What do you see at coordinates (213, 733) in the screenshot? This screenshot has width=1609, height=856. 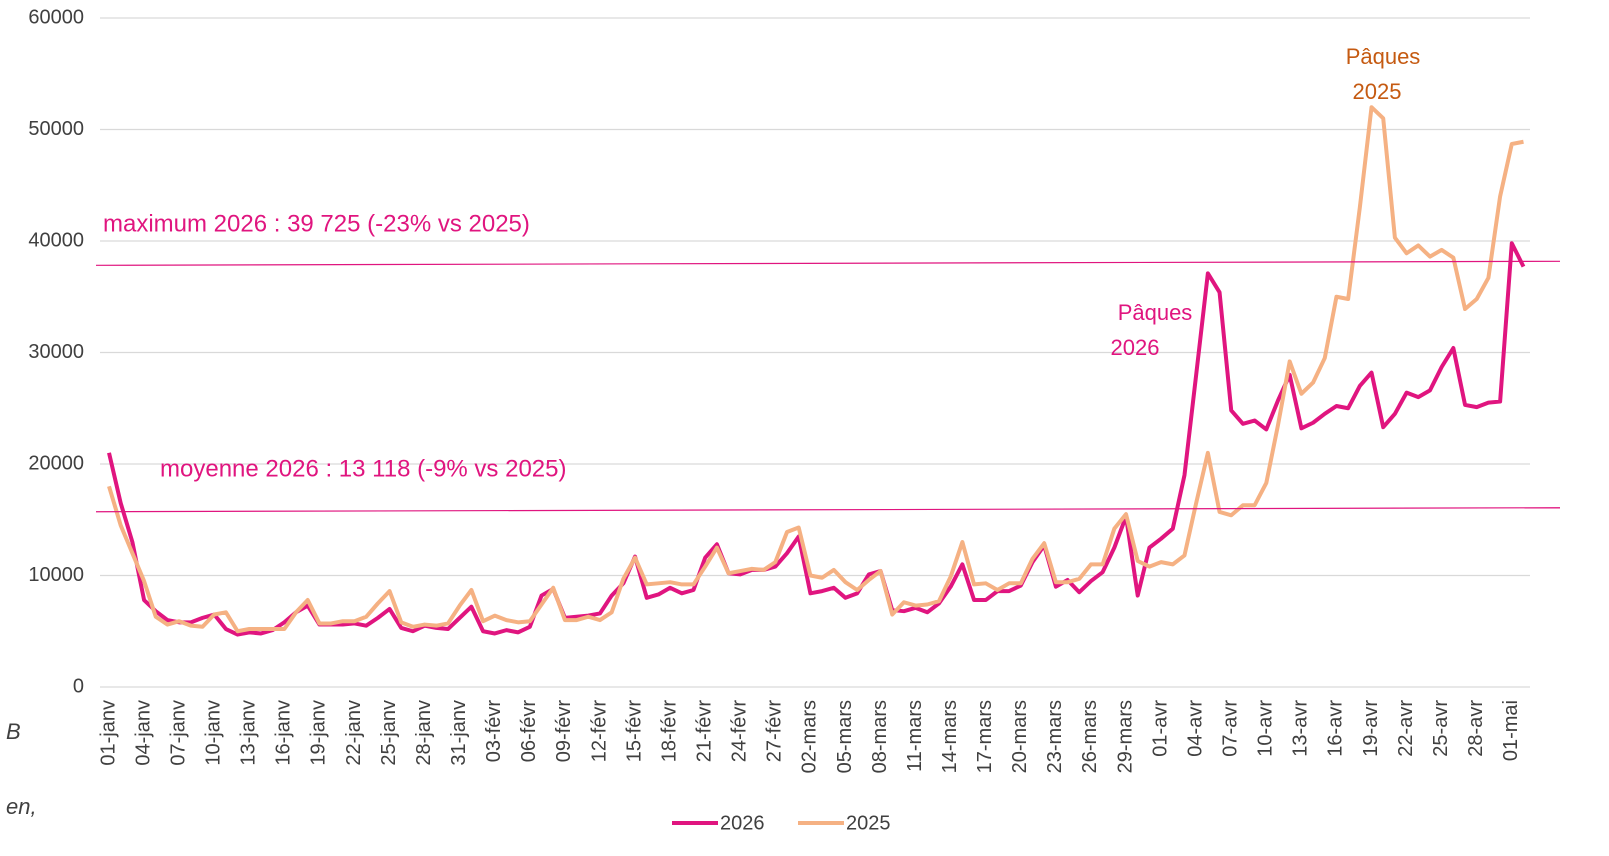 I see `x-tick-label: 10-janv` at bounding box center [213, 733].